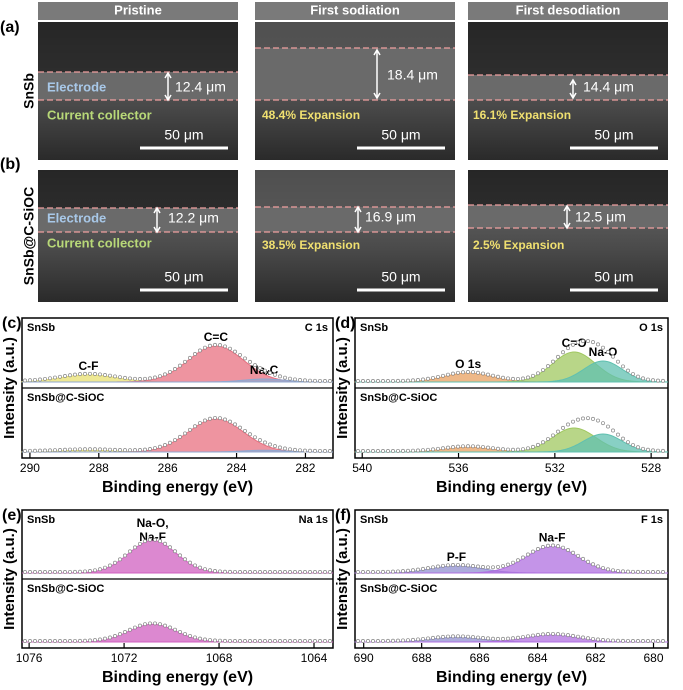  Describe the element at coordinates (511, 677) in the screenshot. I see `x-axis-title: Binding energy (eV)` at that location.